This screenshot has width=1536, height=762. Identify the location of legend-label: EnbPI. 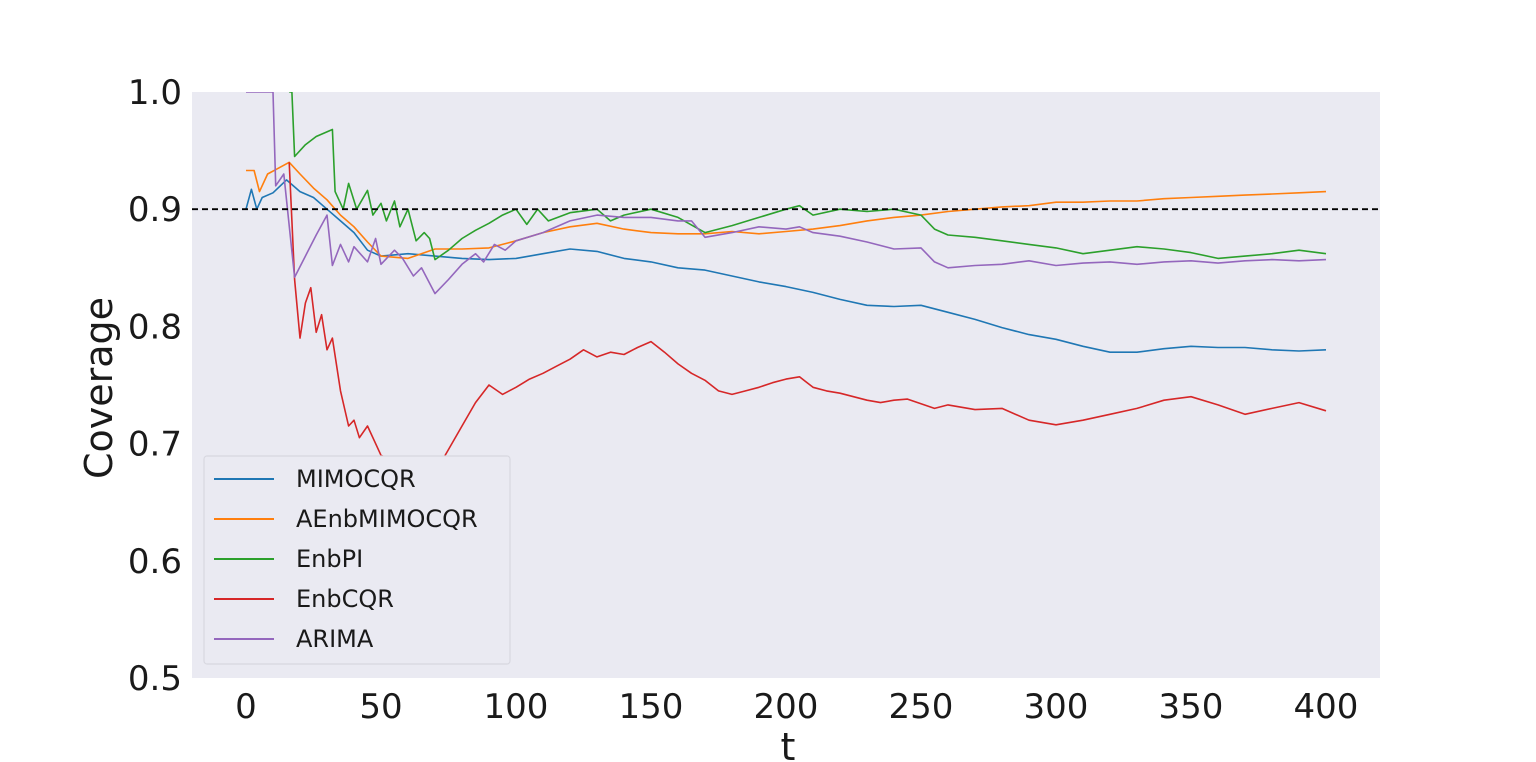
(329, 559).